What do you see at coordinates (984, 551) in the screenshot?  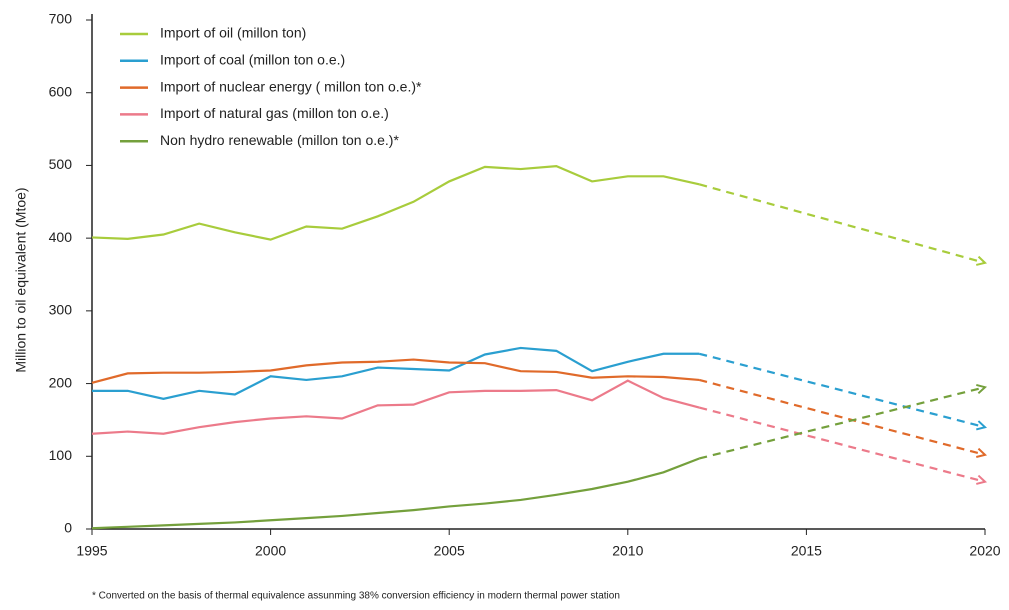 I see `x-tick-label: 2020` at bounding box center [984, 551].